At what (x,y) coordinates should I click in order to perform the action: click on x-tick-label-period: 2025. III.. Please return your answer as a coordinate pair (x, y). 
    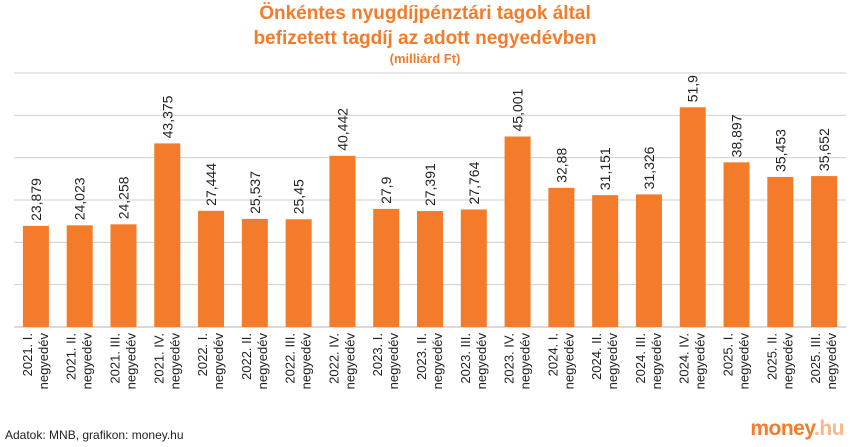
    Looking at the image, I should click on (815, 358).